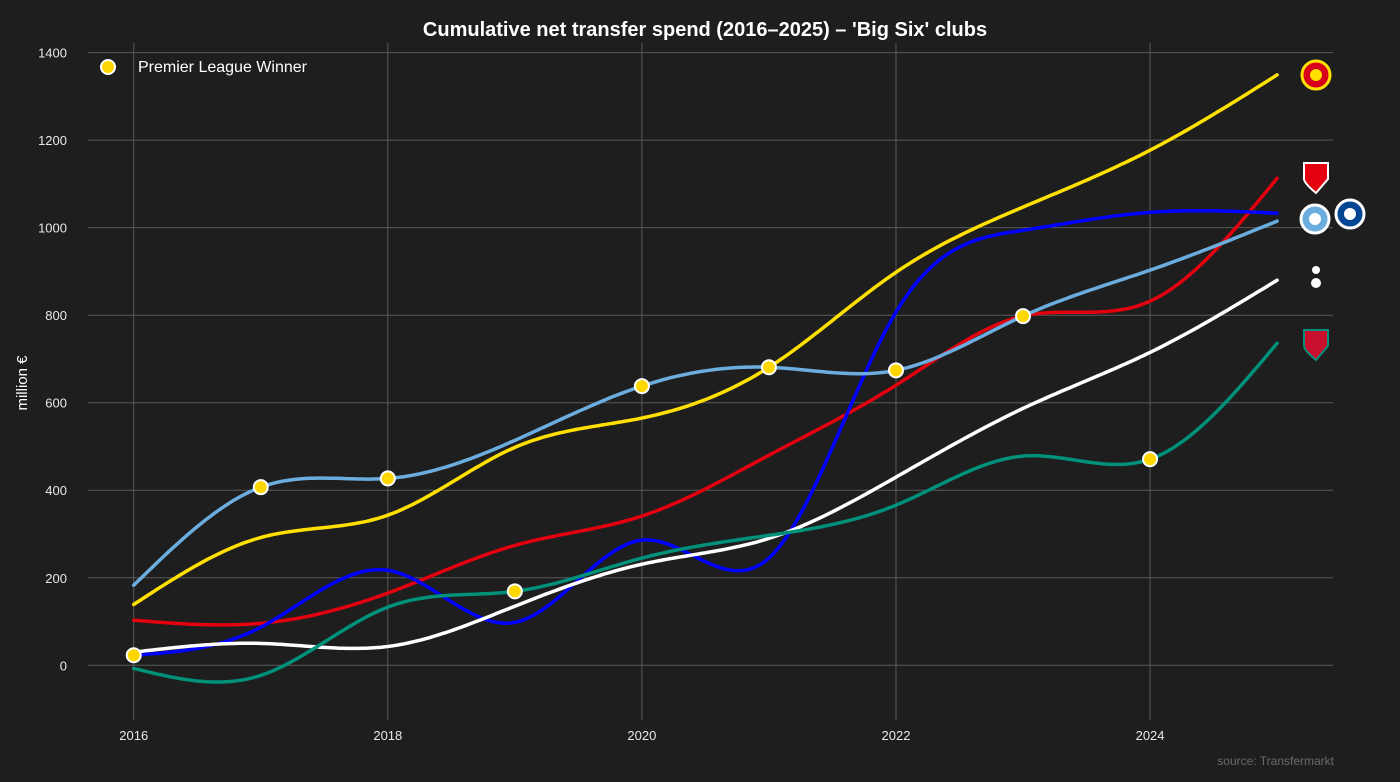 This screenshot has width=1400, height=782. I want to click on y-tick-label: 1000, so click(52, 228).